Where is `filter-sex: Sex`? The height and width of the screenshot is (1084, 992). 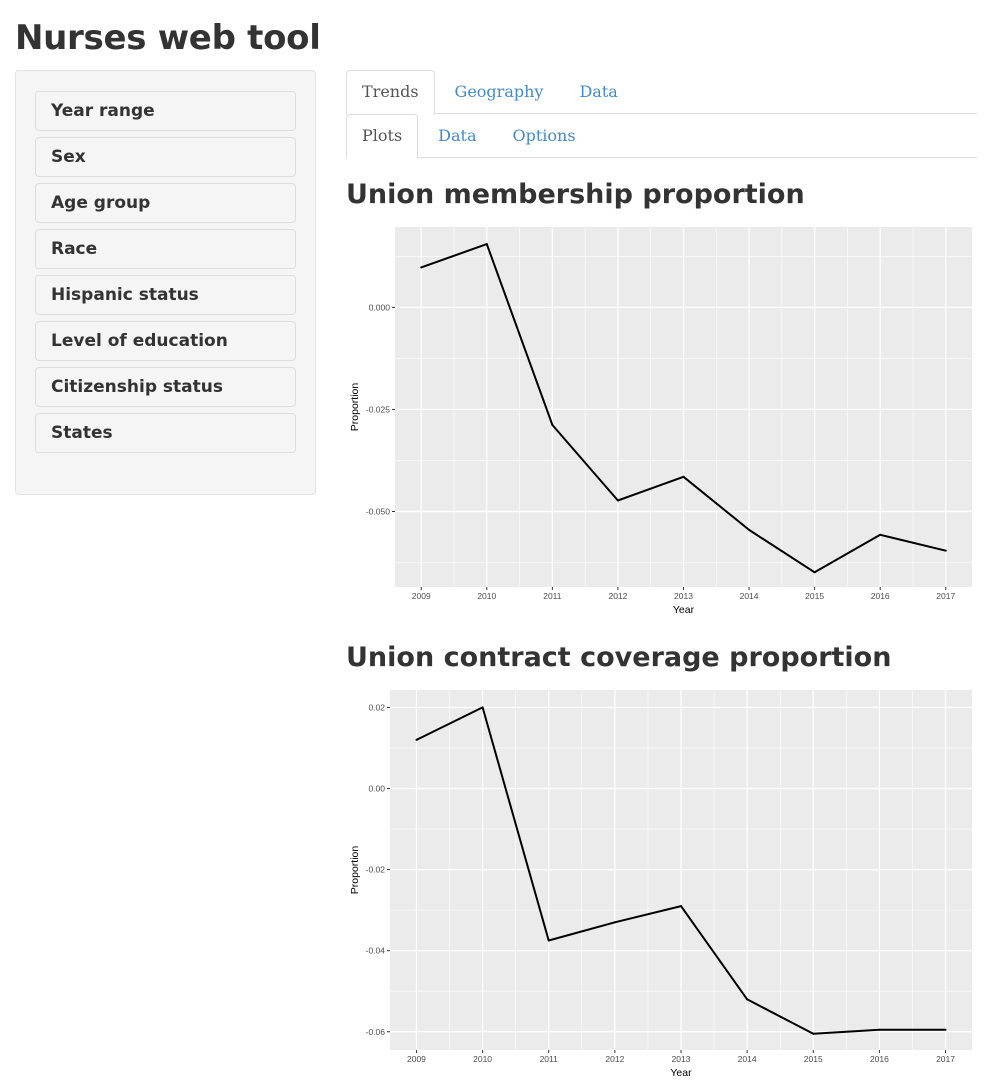 filter-sex: Sex is located at coordinates (165, 157).